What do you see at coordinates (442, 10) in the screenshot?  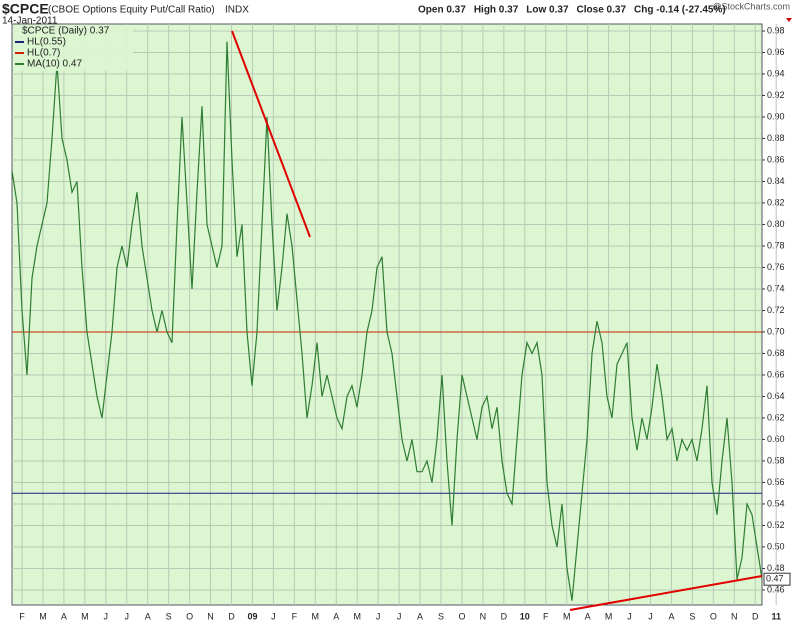 I see `quote-item: Open 0.37` at bounding box center [442, 10].